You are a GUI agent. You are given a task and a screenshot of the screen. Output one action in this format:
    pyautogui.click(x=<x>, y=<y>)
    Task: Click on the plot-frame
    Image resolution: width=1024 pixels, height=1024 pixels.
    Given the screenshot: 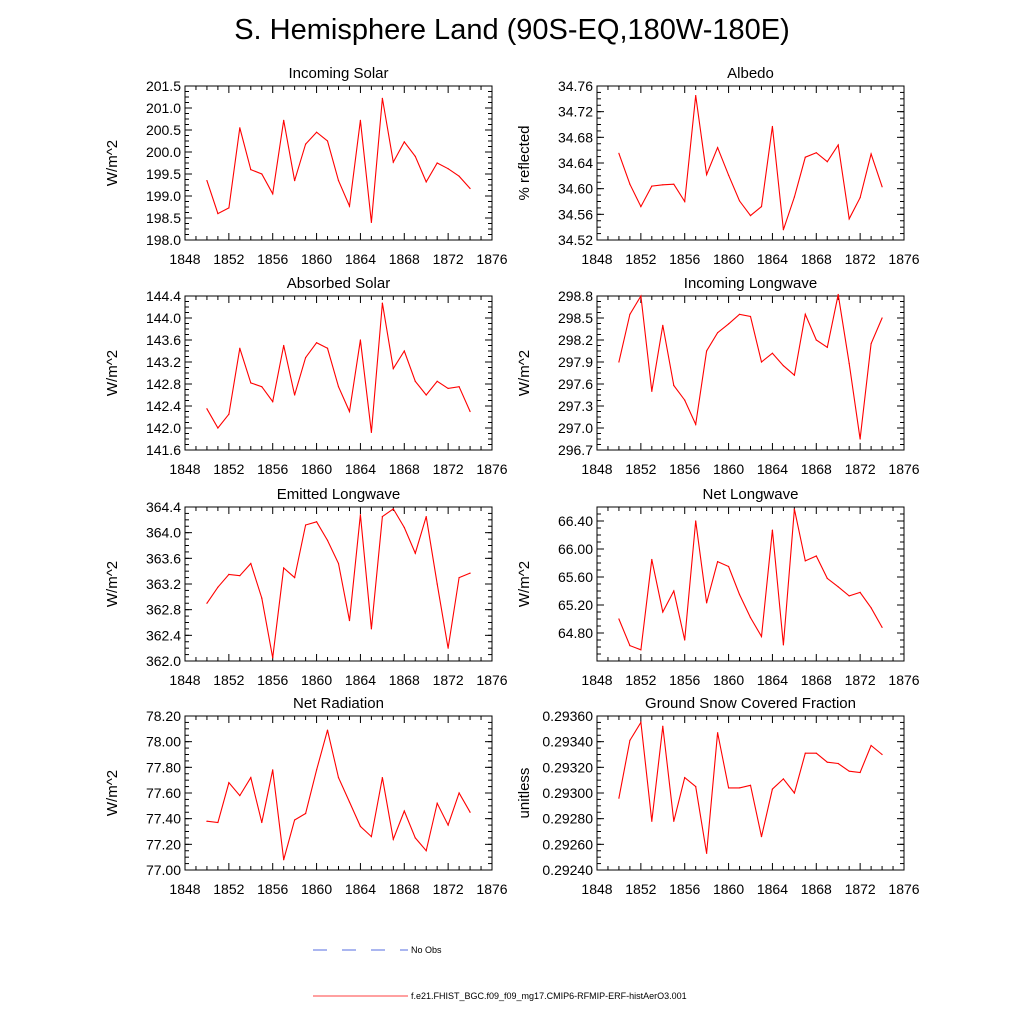 What is the action you would take?
    pyautogui.click(x=750, y=584)
    